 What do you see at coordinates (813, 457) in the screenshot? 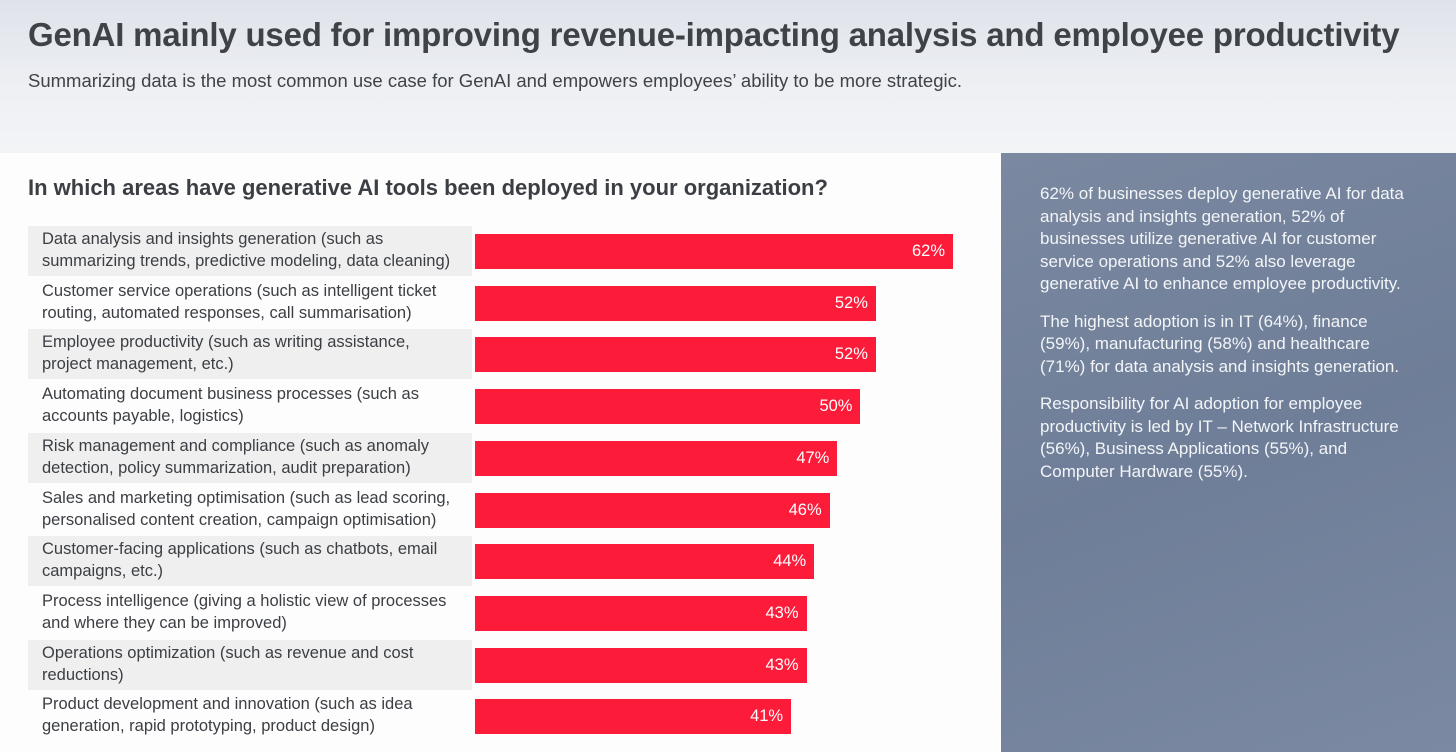
I see `data-label: 47%` at bounding box center [813, 457].